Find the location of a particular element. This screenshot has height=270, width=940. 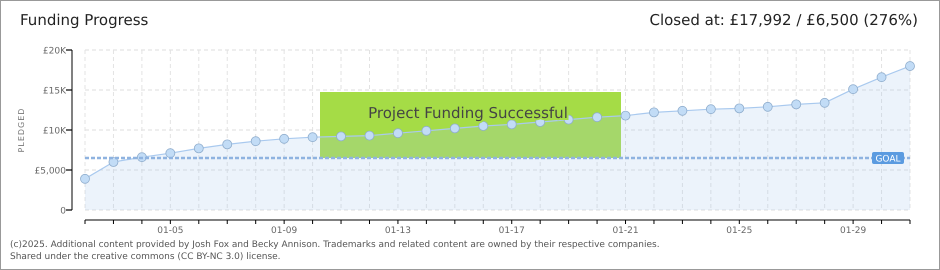

x-tick-label: 01-25 is located at coordinates (739, 231).